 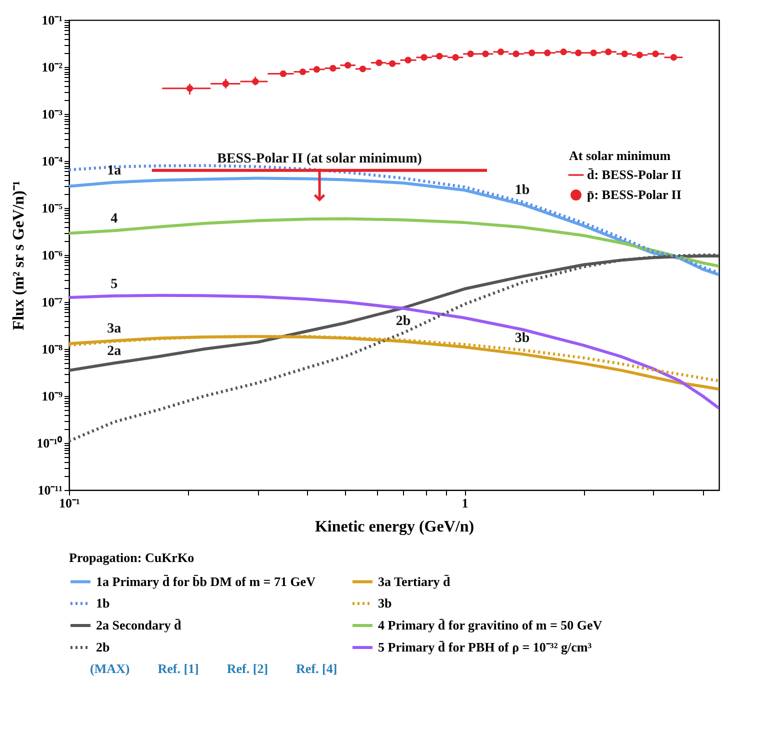 I want to click on y-tick-label: 10⁻¹¹, so click(x=50, y=490).